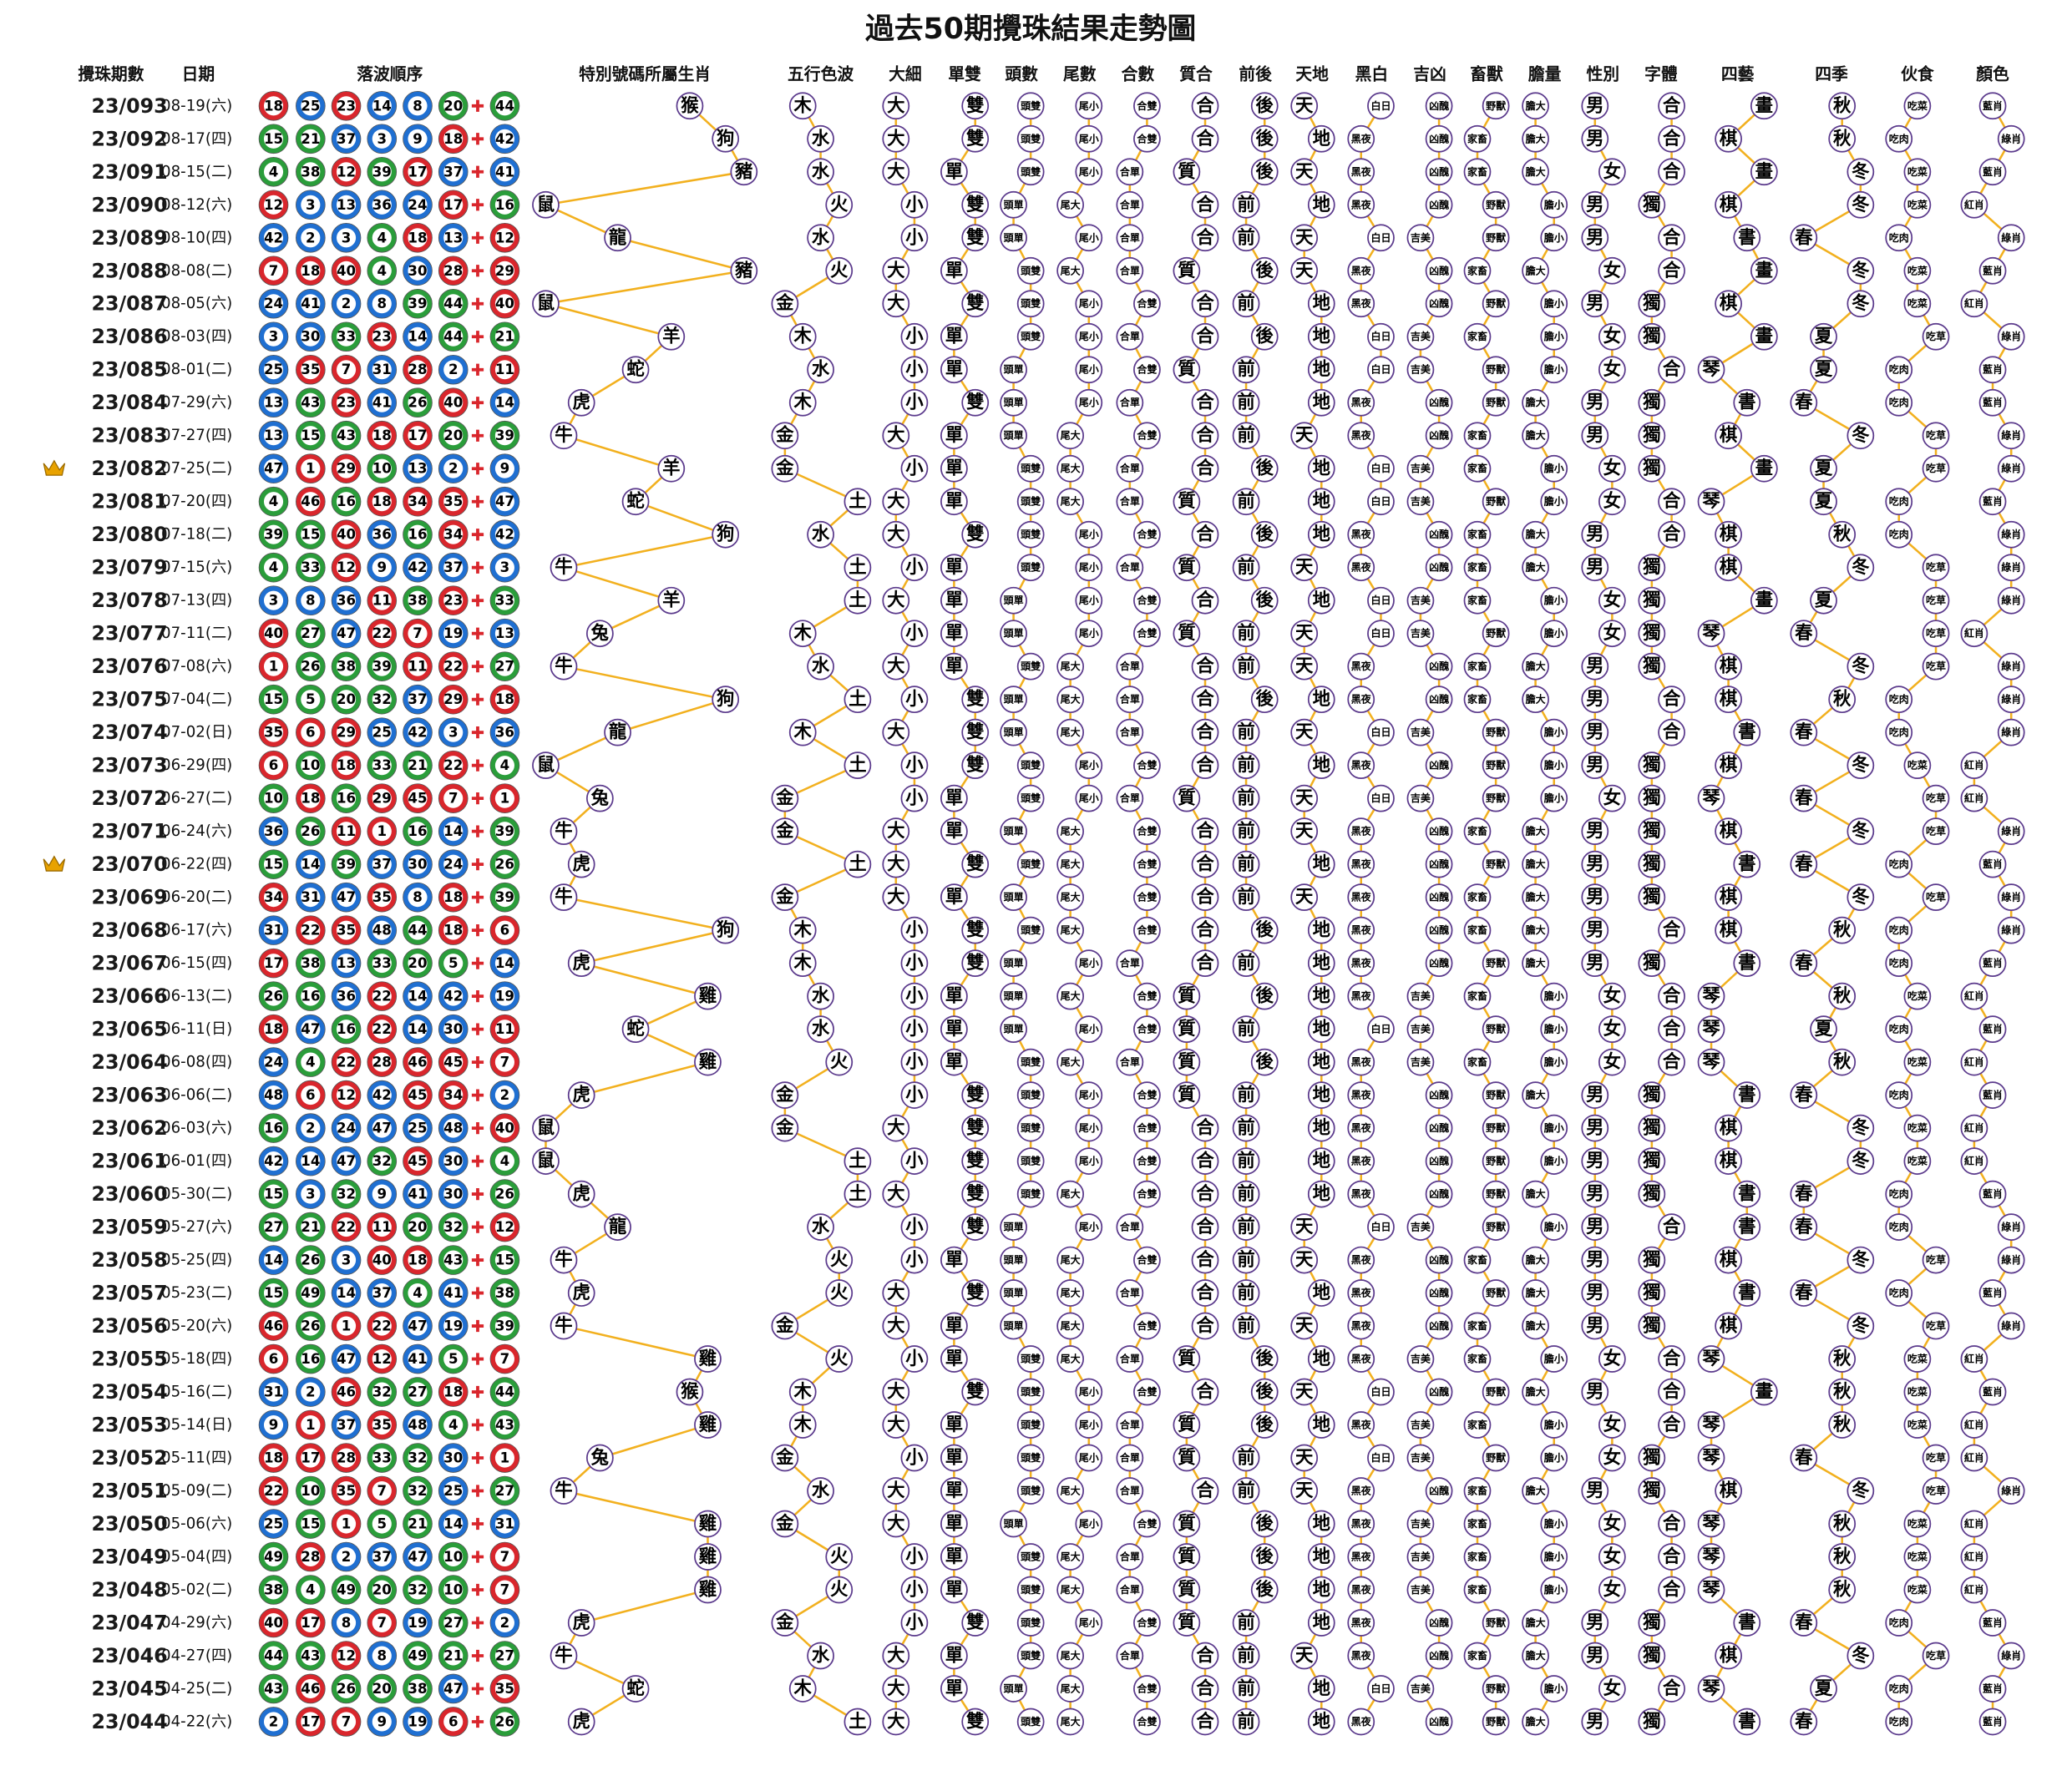  I want to click on cell-value: 白日, so click(1380, 1391).